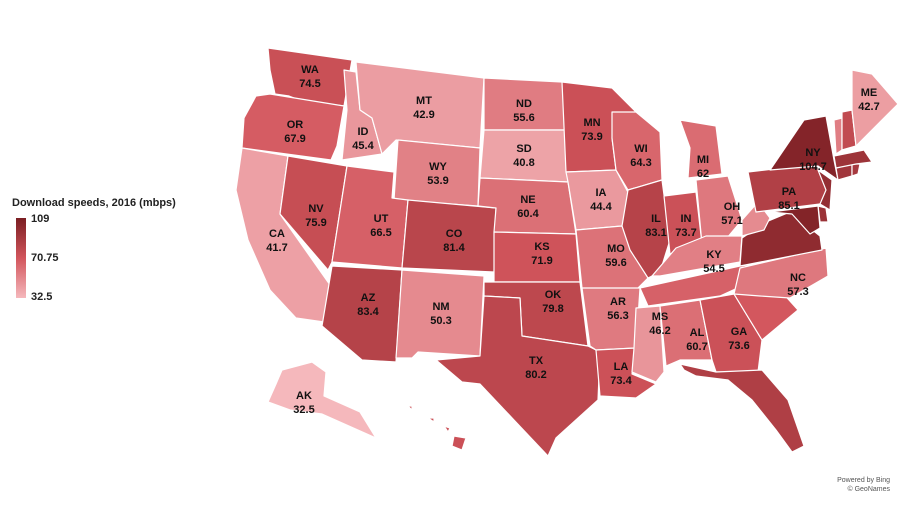  Describe the element at coordinates (789, 192) in the screenshot. I see `state-abbr-pa: PA` at that location.